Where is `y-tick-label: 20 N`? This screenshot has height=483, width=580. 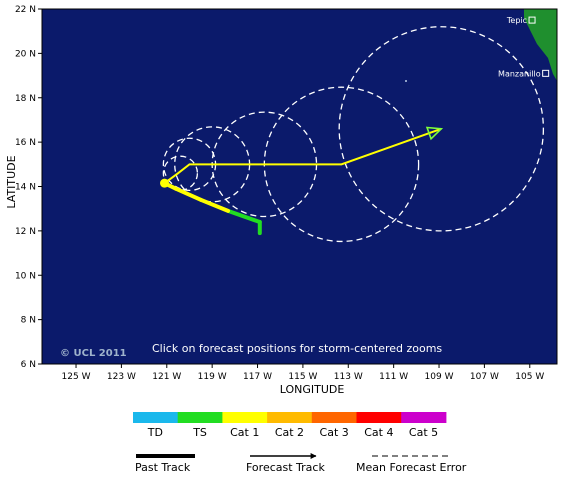 y-tick-label: 20 N is located at coordinates (25, 54).